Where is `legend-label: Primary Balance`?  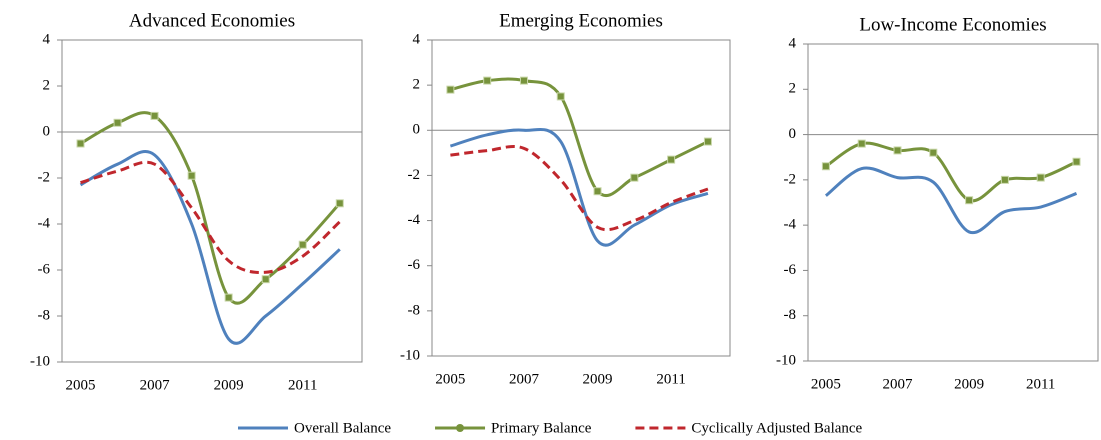
legend-label: Primary Balance is located at coordinates (541, 428).